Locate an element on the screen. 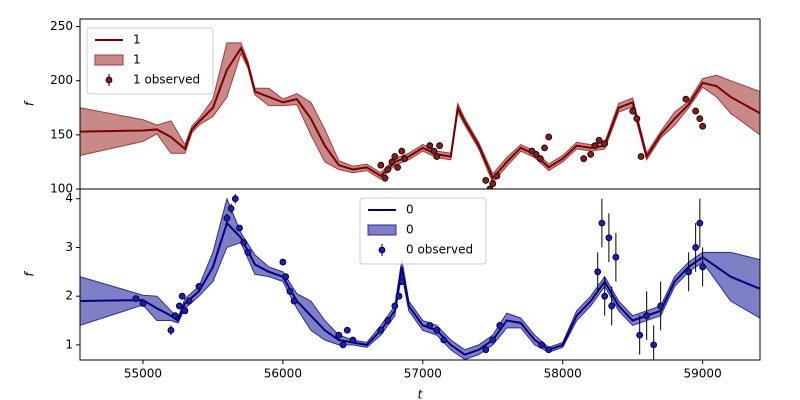 The image size is (800, 400). legend-label: 1 observed is located at coordinates (166, 80).